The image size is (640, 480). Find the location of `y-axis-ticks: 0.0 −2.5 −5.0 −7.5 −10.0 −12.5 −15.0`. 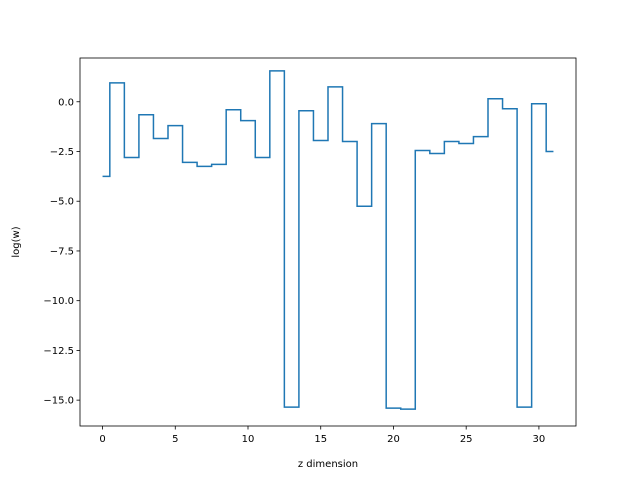

y-axis-ticks: 0.0 −2.5 −5.0 −7.5 −10.0 −12.5 −15.0 is located at coordinates (61, 252).